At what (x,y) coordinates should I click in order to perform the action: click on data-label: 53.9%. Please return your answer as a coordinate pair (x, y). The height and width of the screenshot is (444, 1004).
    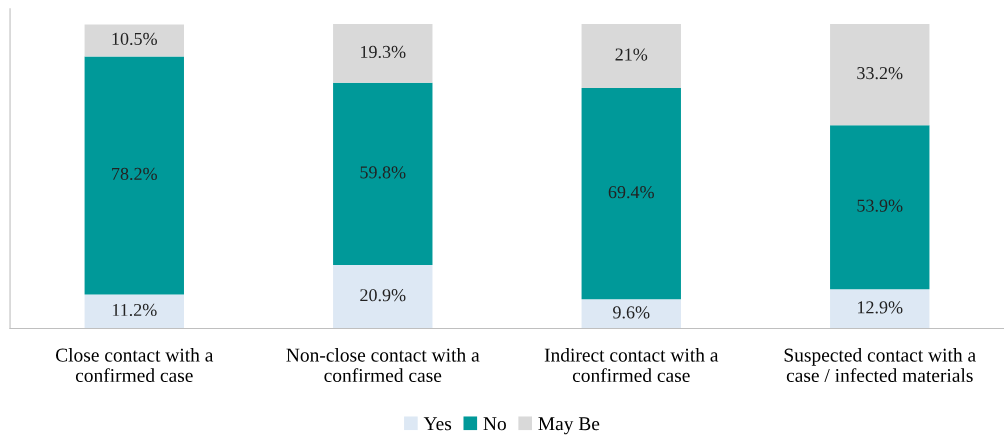
    Looking at the image, I should click on (880, 205).